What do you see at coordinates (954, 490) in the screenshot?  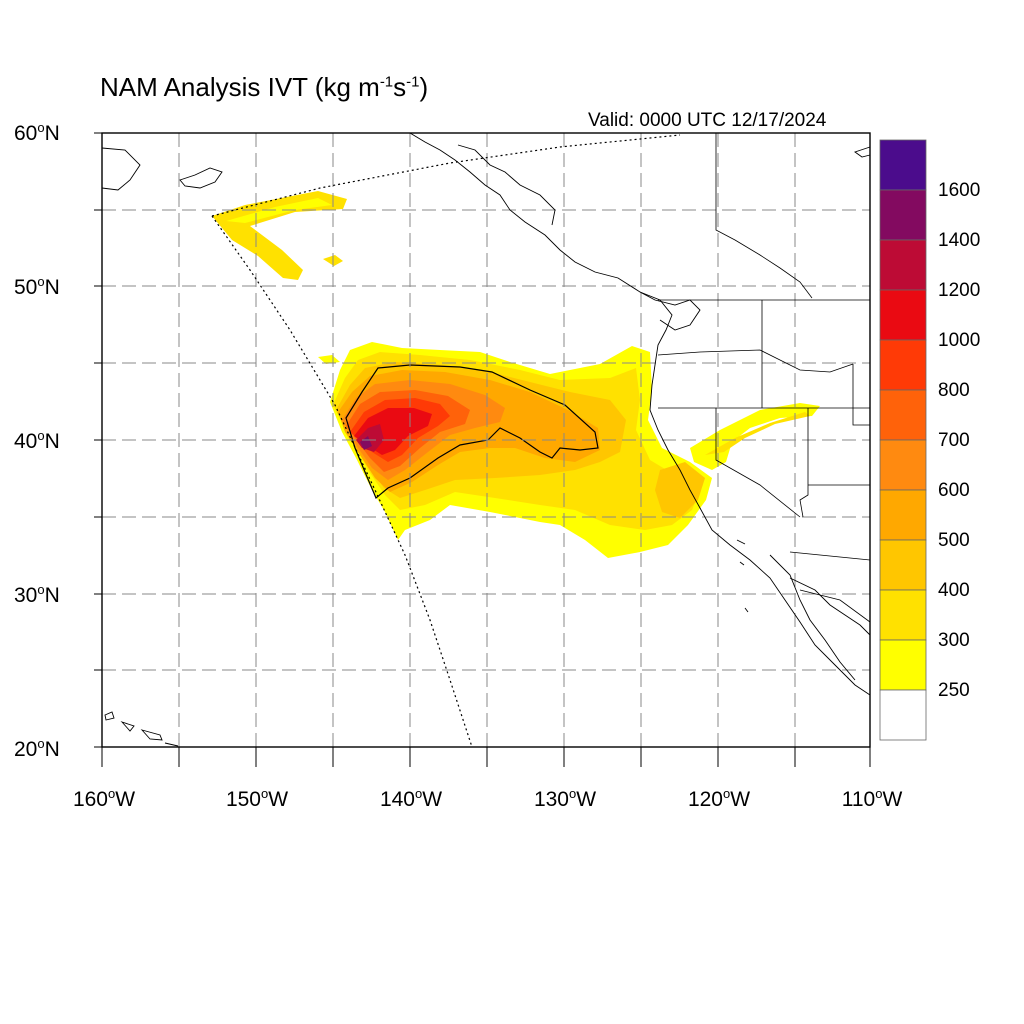 I see `colorbar-label-600: 600` at bounding box center [954, 490].